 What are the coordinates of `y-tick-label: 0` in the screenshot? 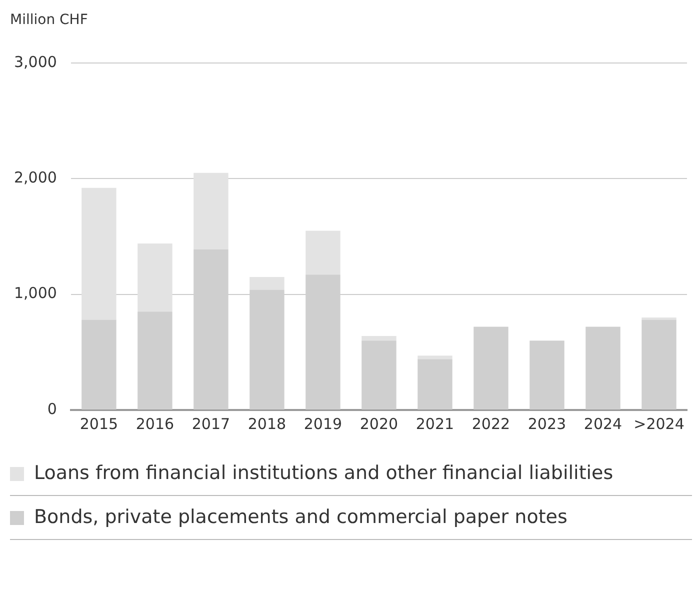 It's located at (52, 409).